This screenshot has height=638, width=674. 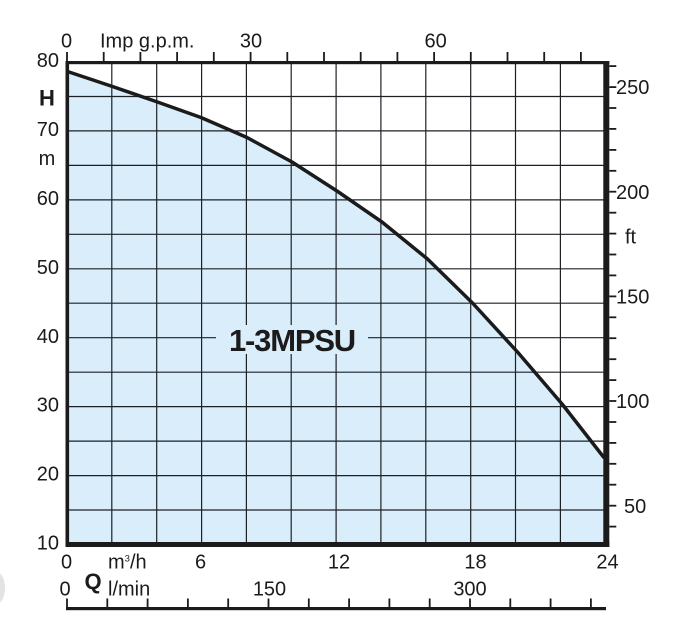 What do you see at coordinates (47, 97) in the screenshot?
I see `svg-text: H` at bounding box center [47, 97].